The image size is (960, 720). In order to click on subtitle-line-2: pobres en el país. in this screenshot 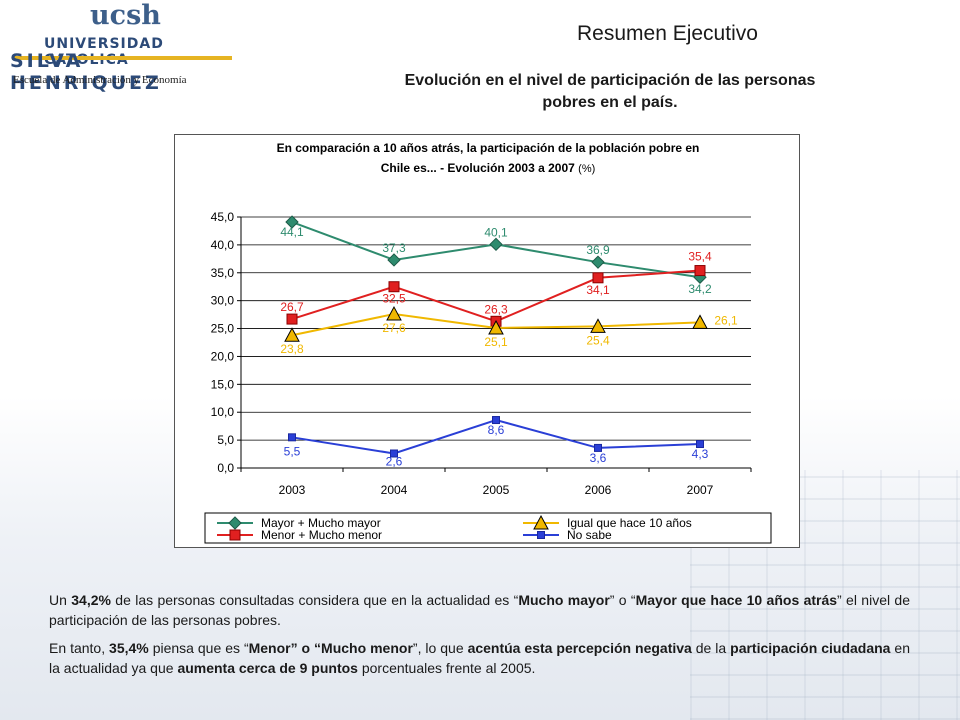, I will do `click(610, 102)`.